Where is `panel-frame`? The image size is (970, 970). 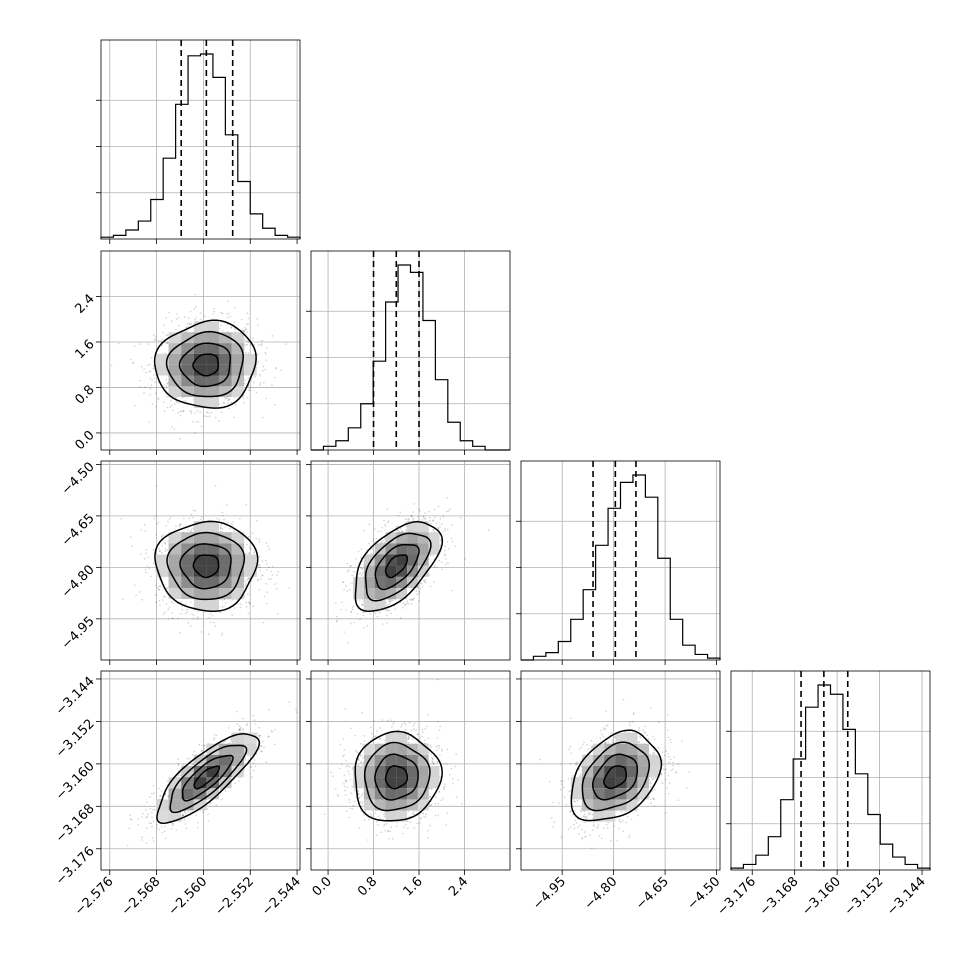
panel-frame is located at coordinates (620, 560).